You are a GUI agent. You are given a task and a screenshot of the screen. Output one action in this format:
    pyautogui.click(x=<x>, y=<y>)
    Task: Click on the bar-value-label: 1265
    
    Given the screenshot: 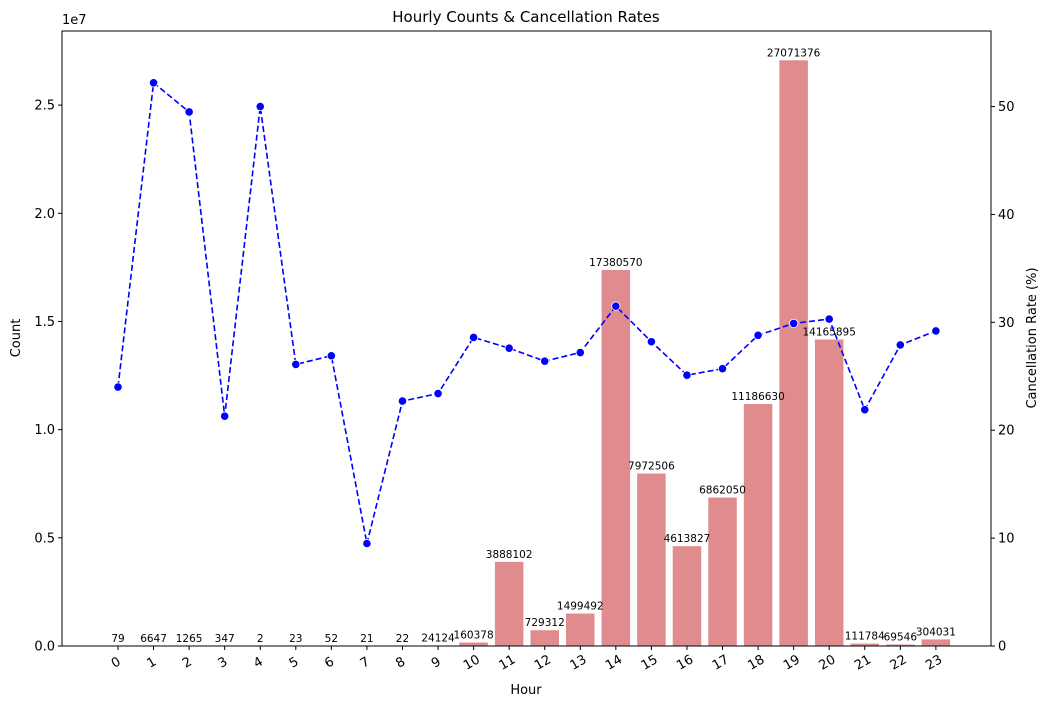 What is the action you would take?
    pyautogui.click(x=189, y=639)
    